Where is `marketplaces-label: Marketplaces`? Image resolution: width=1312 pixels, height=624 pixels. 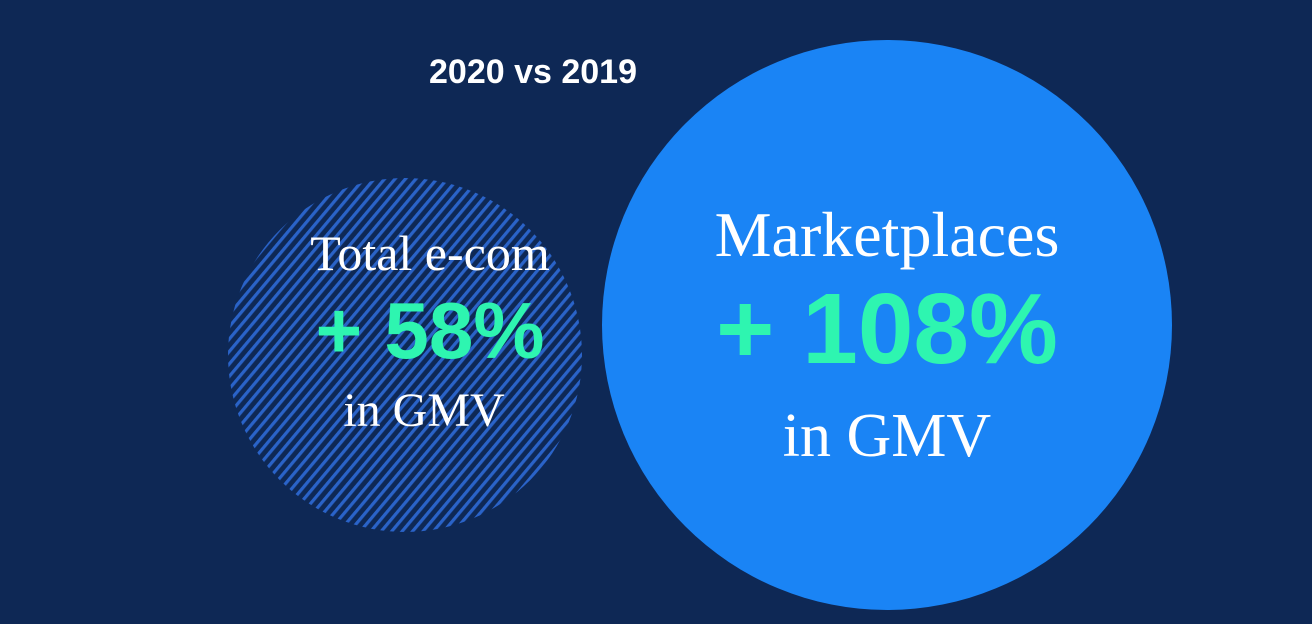
marketplaces-label: Marketplaces is located at coordinates (887, 234).